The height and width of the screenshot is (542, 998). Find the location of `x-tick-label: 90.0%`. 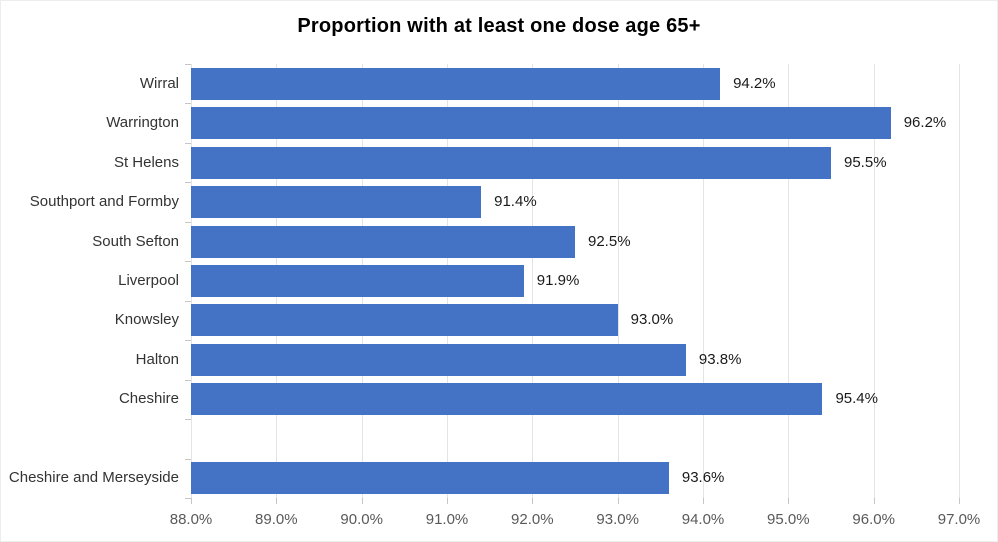

x-tick-label: 90.0% is located at coordinates (361, 519).